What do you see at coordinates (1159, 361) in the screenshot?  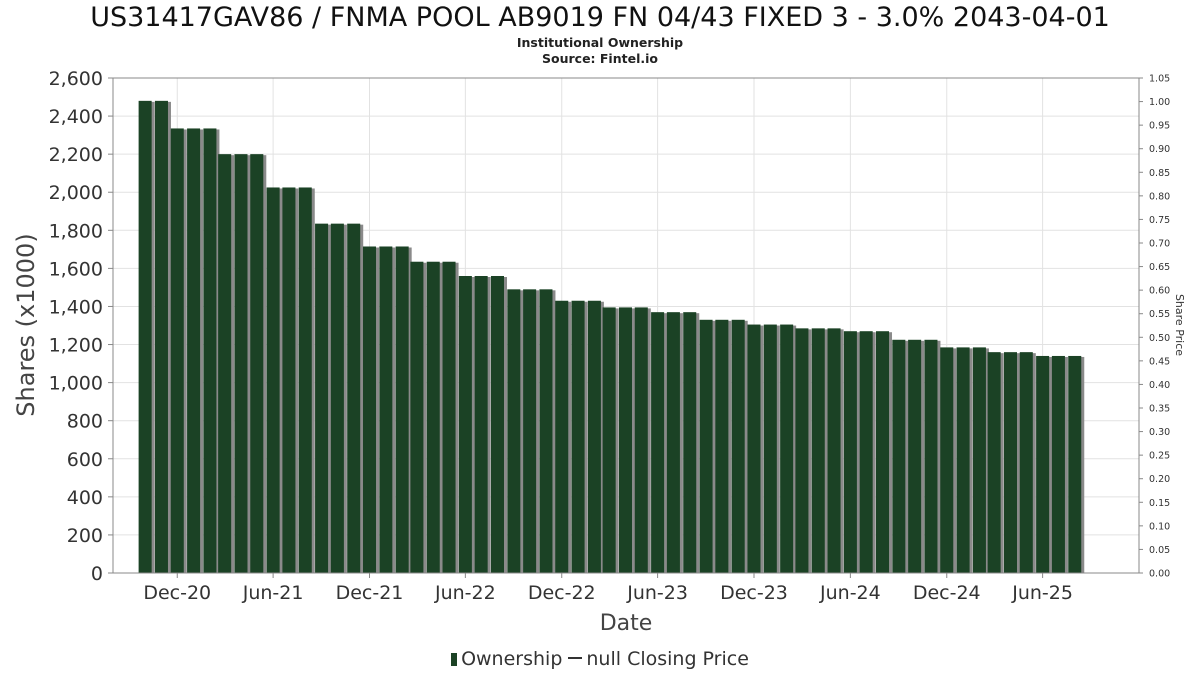 I see `y2-tick-label: 0.45` at bounding box center [1159, 361].